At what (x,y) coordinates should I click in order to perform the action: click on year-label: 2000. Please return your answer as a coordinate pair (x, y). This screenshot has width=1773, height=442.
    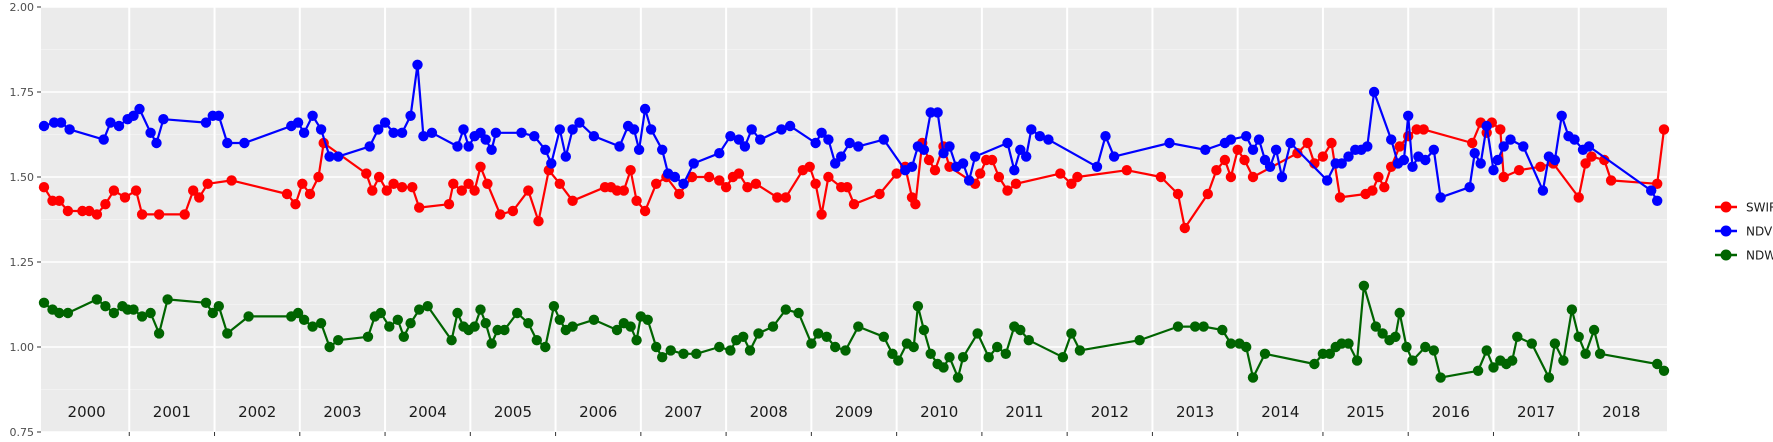
    Looking at the image, I should click on (87, 412).